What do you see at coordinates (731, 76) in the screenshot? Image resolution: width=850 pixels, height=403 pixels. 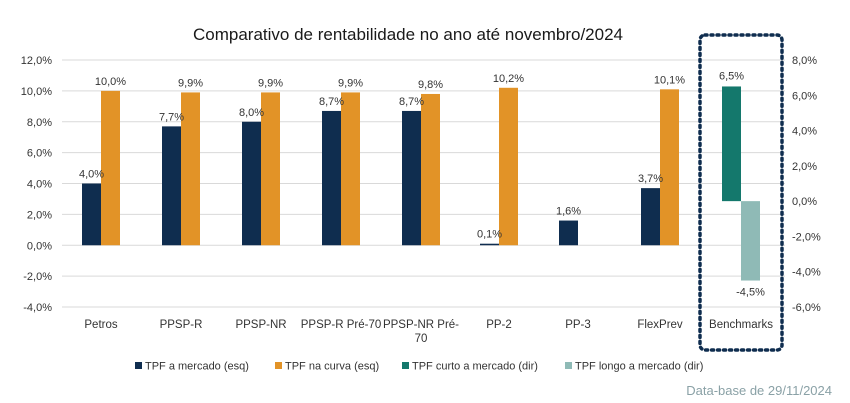 I see `benchmark-data-label: 6,5%` at bounding box center [731, 76].